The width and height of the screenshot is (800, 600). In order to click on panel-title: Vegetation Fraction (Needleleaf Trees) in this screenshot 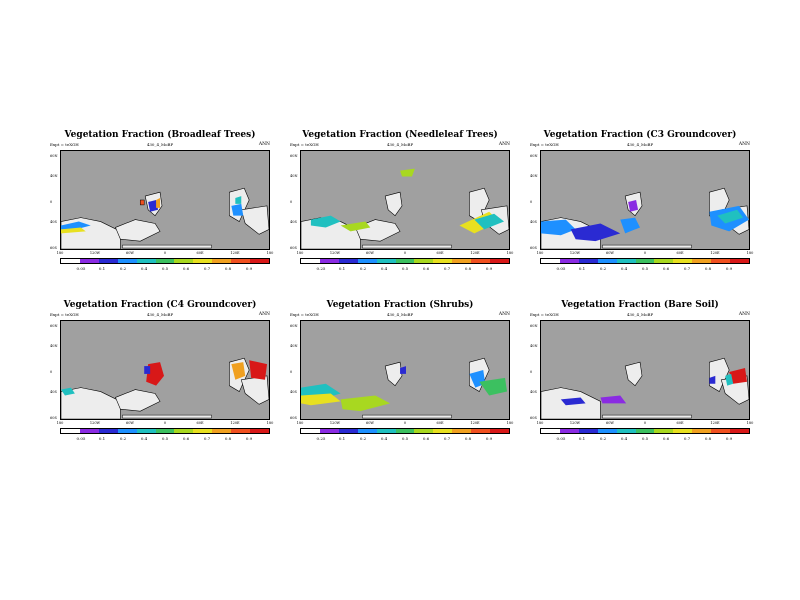, I will do `click(400, 135)`.